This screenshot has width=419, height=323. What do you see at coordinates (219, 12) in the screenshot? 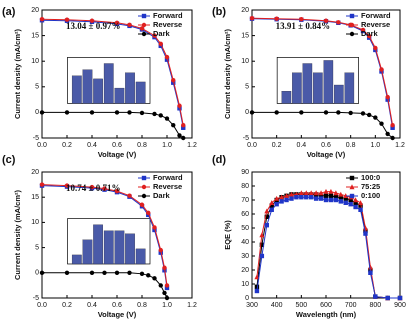
I see `panel-label: (b)` at bounding box center [219, 12].